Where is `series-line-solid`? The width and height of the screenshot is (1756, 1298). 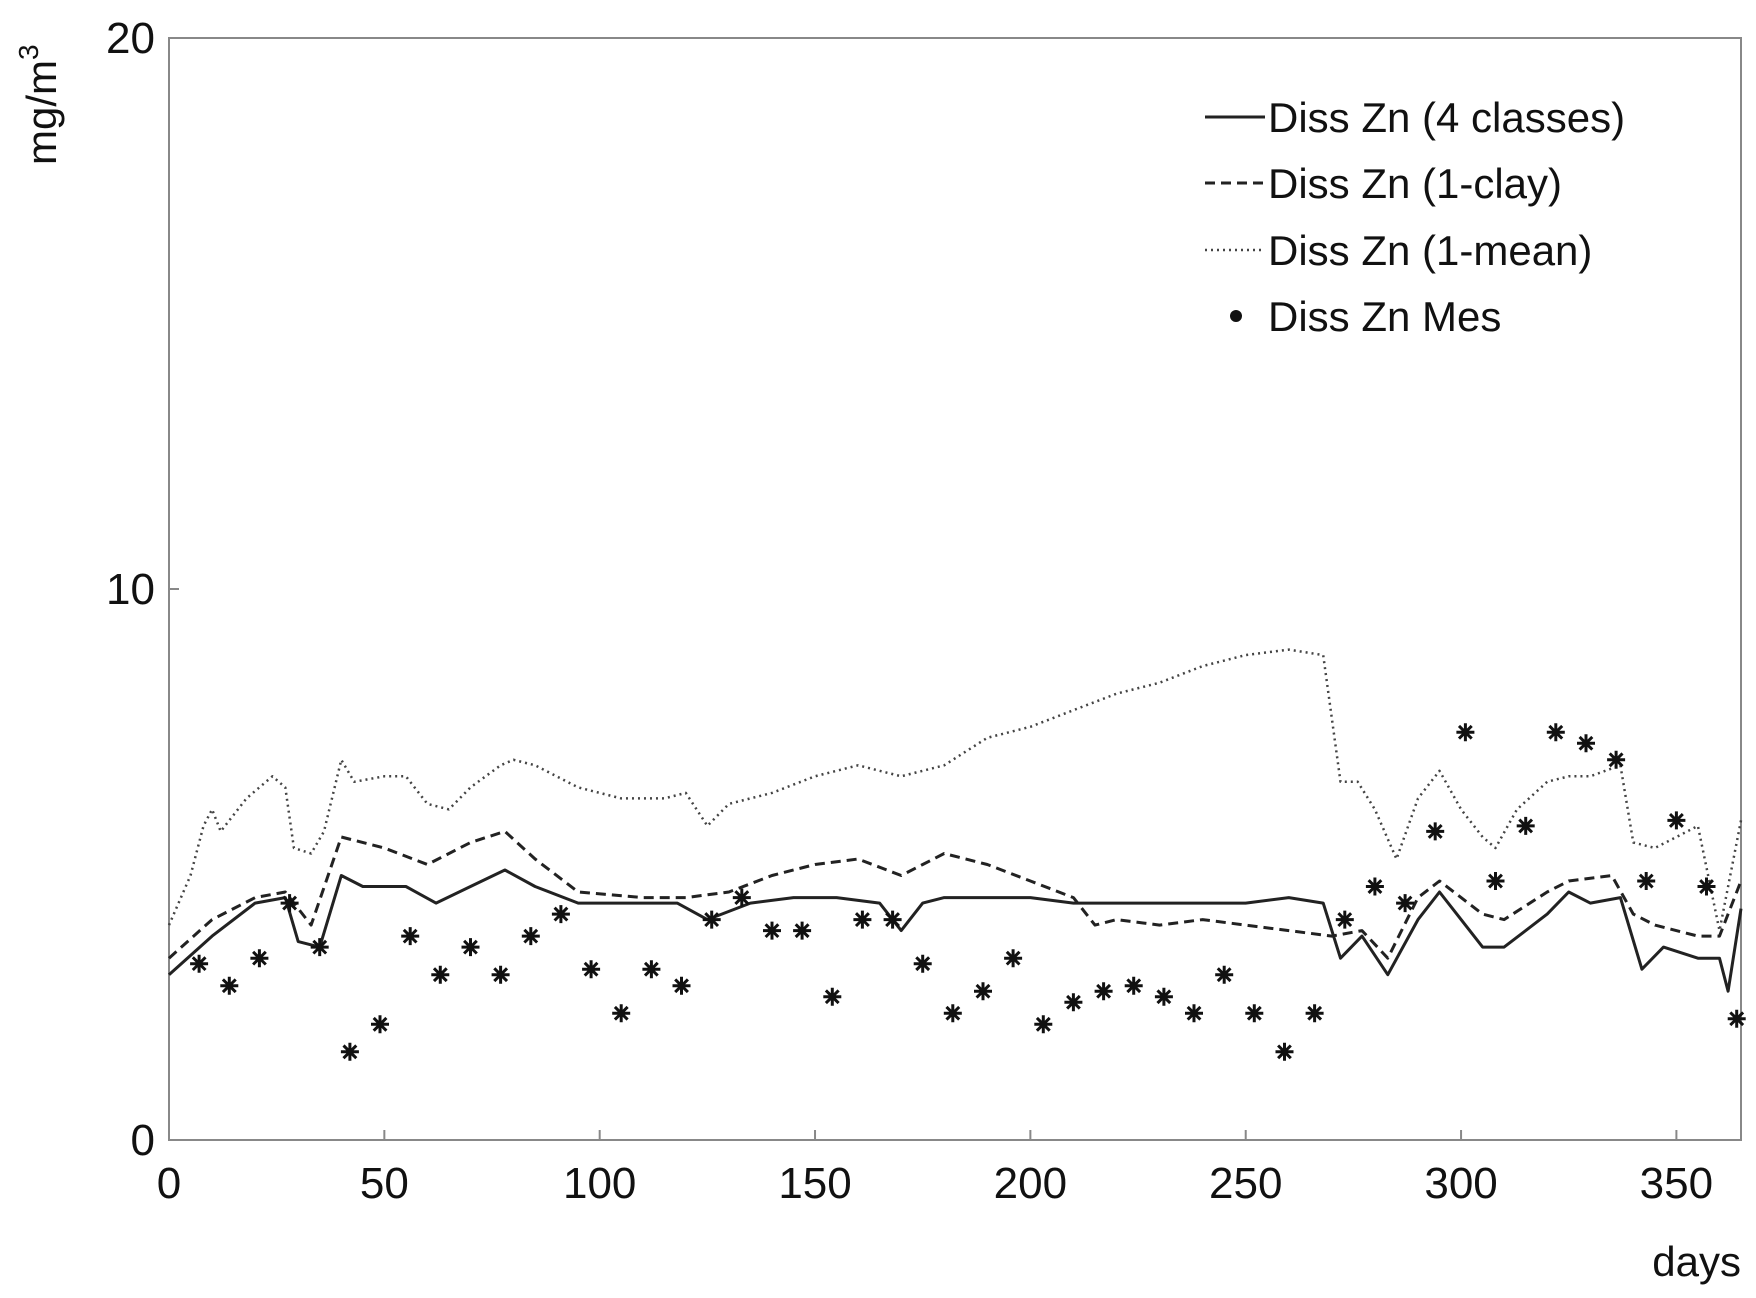 series-line-solid is located at coordinates (955, 930).